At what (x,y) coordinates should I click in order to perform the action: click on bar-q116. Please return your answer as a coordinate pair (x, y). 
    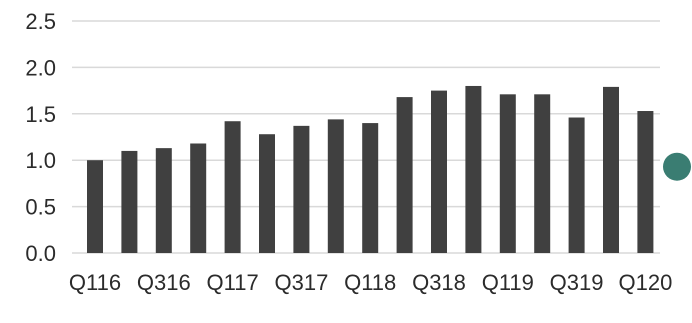
    Looking at the image, I should click on (95, 206).